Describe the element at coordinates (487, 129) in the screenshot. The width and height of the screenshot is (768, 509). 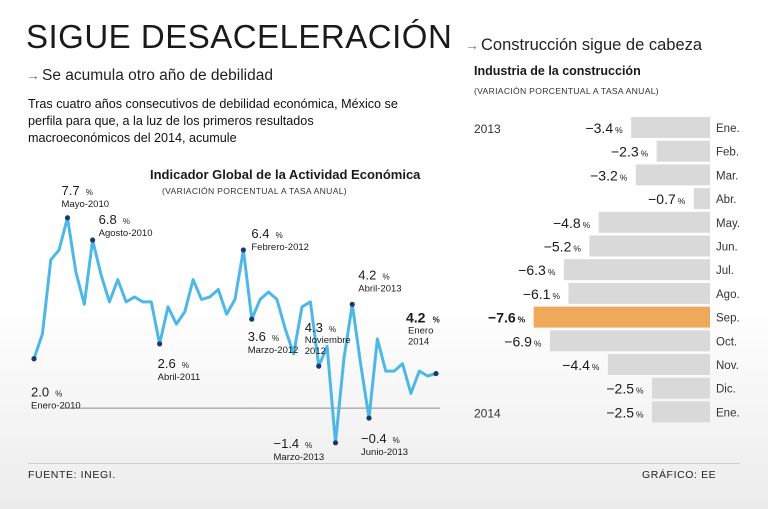
I see `year-label: 2013` at that location.